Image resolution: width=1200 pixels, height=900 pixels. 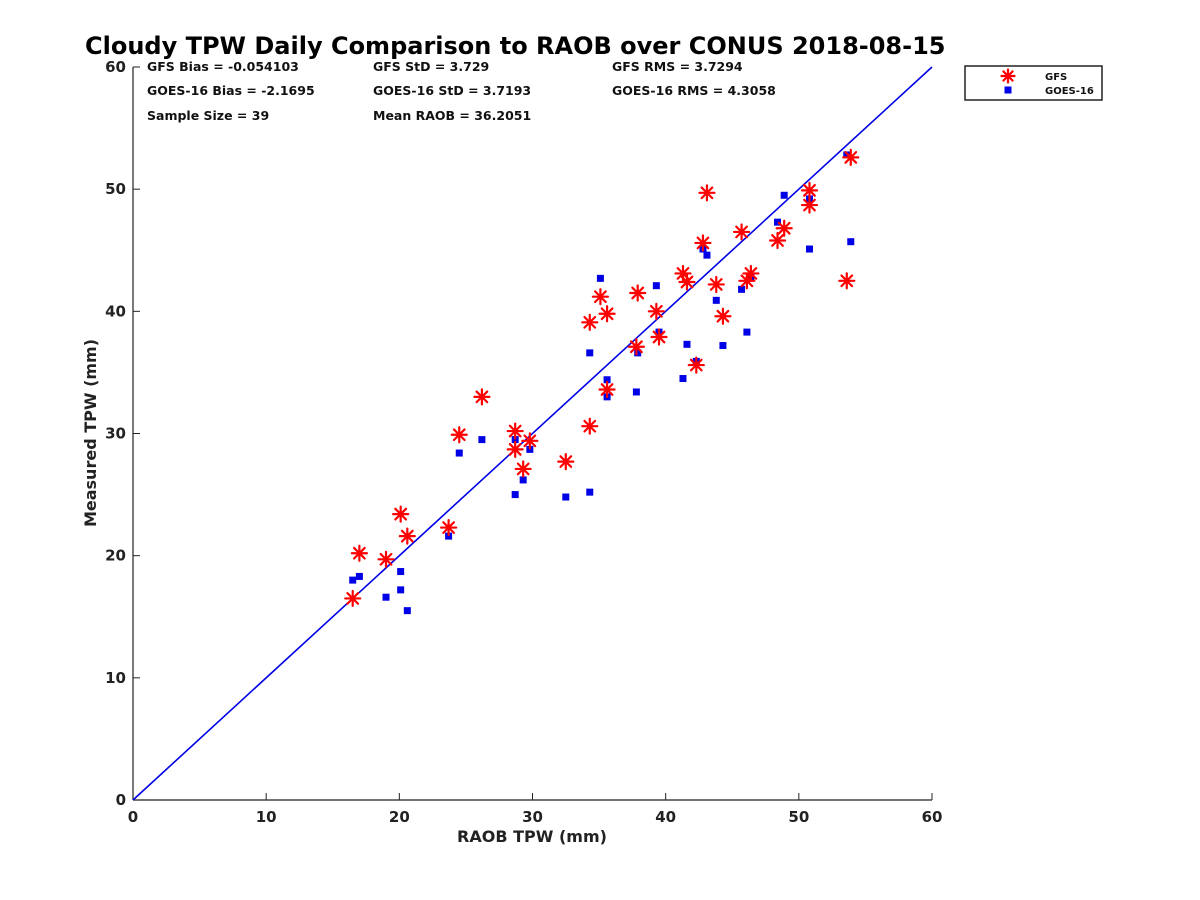 What do you see at coordinates (1069, 91) in the screenshot?
I see `legend-label-goes-16: GOES-16` at bounding box center [1069, 91].